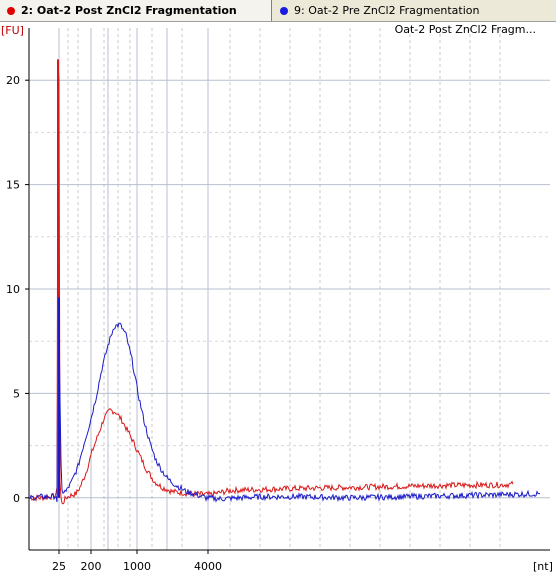 Image resolution: width=556 pixels, height=586 pixels. Describe the element at coordinates (91, 566) in the screenshot. I see `x-tick-label: 200` at that location.